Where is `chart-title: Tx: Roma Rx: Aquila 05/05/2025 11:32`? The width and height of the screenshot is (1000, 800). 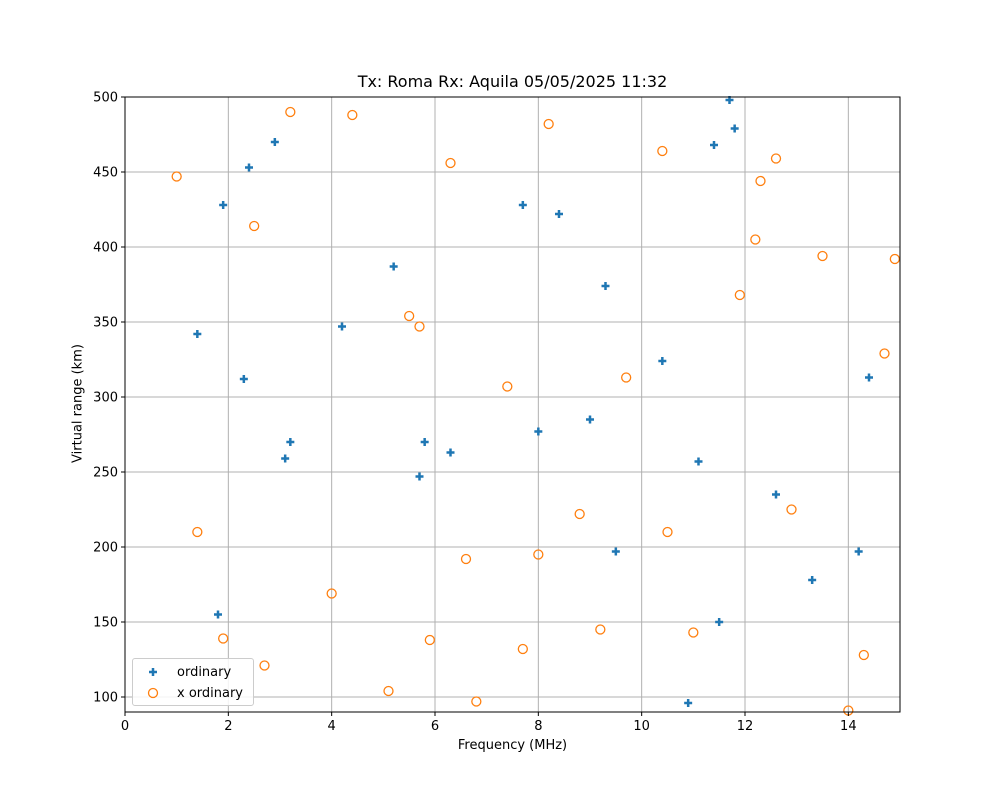
chart-title: Tx: Roma Rx: Aquila 05/05/2025 11:32 is located at coordinates (512, 81).